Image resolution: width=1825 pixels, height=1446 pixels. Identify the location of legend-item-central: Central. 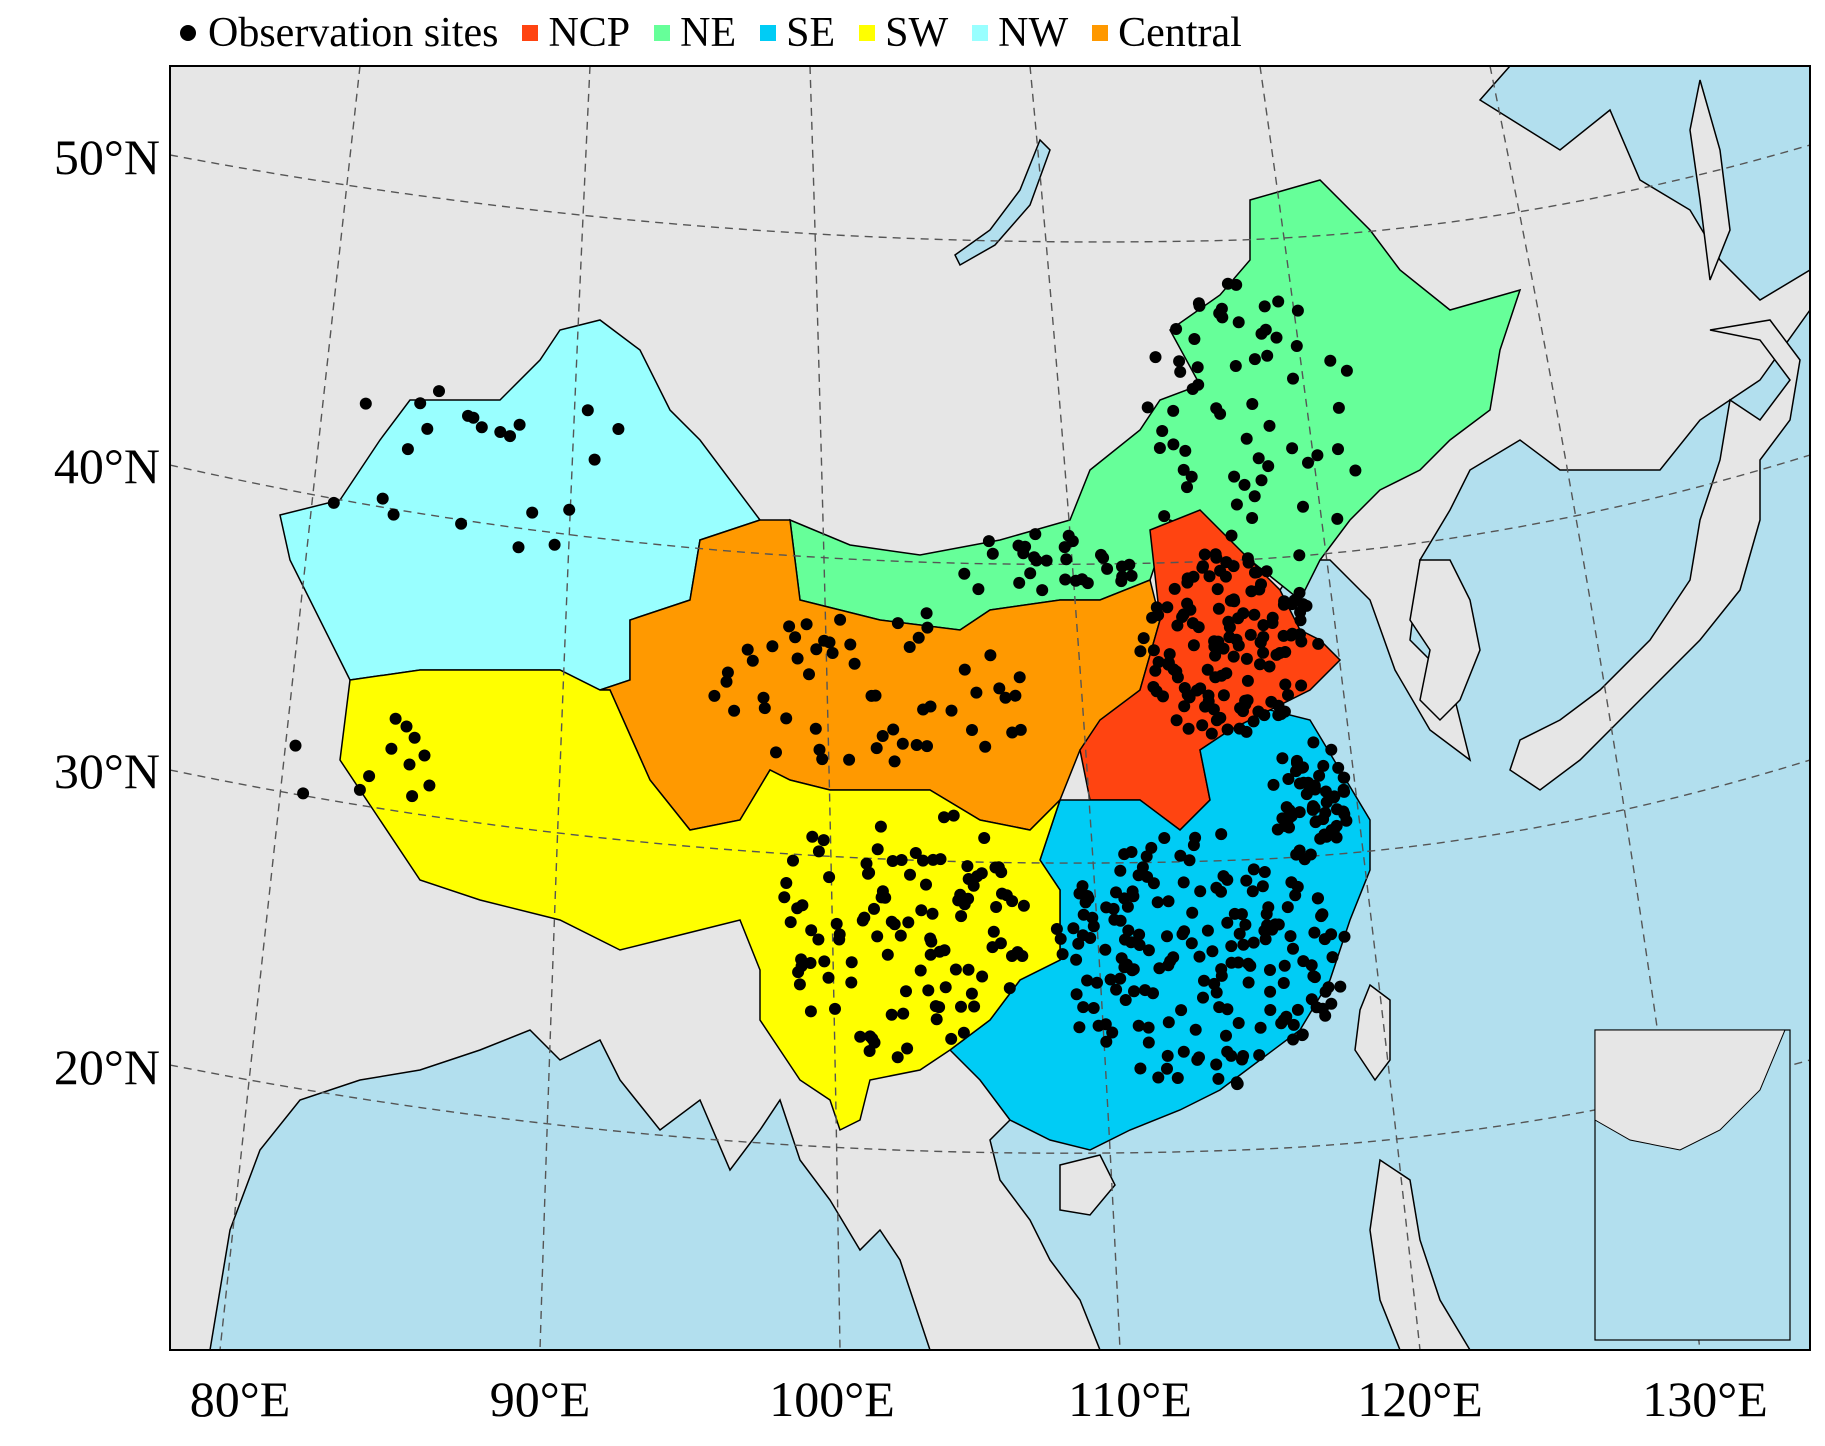
(1167, 33).